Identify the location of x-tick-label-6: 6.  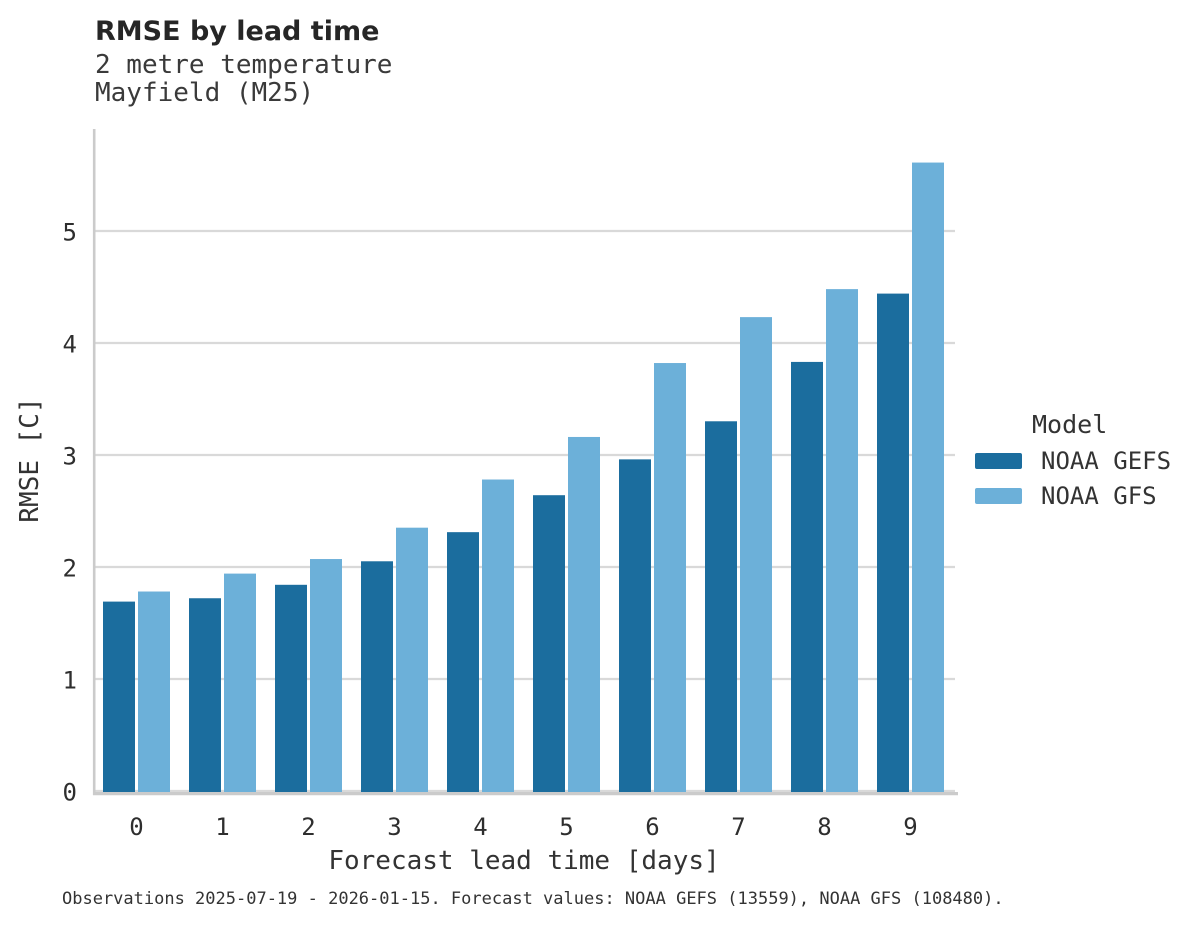
(652, 827).